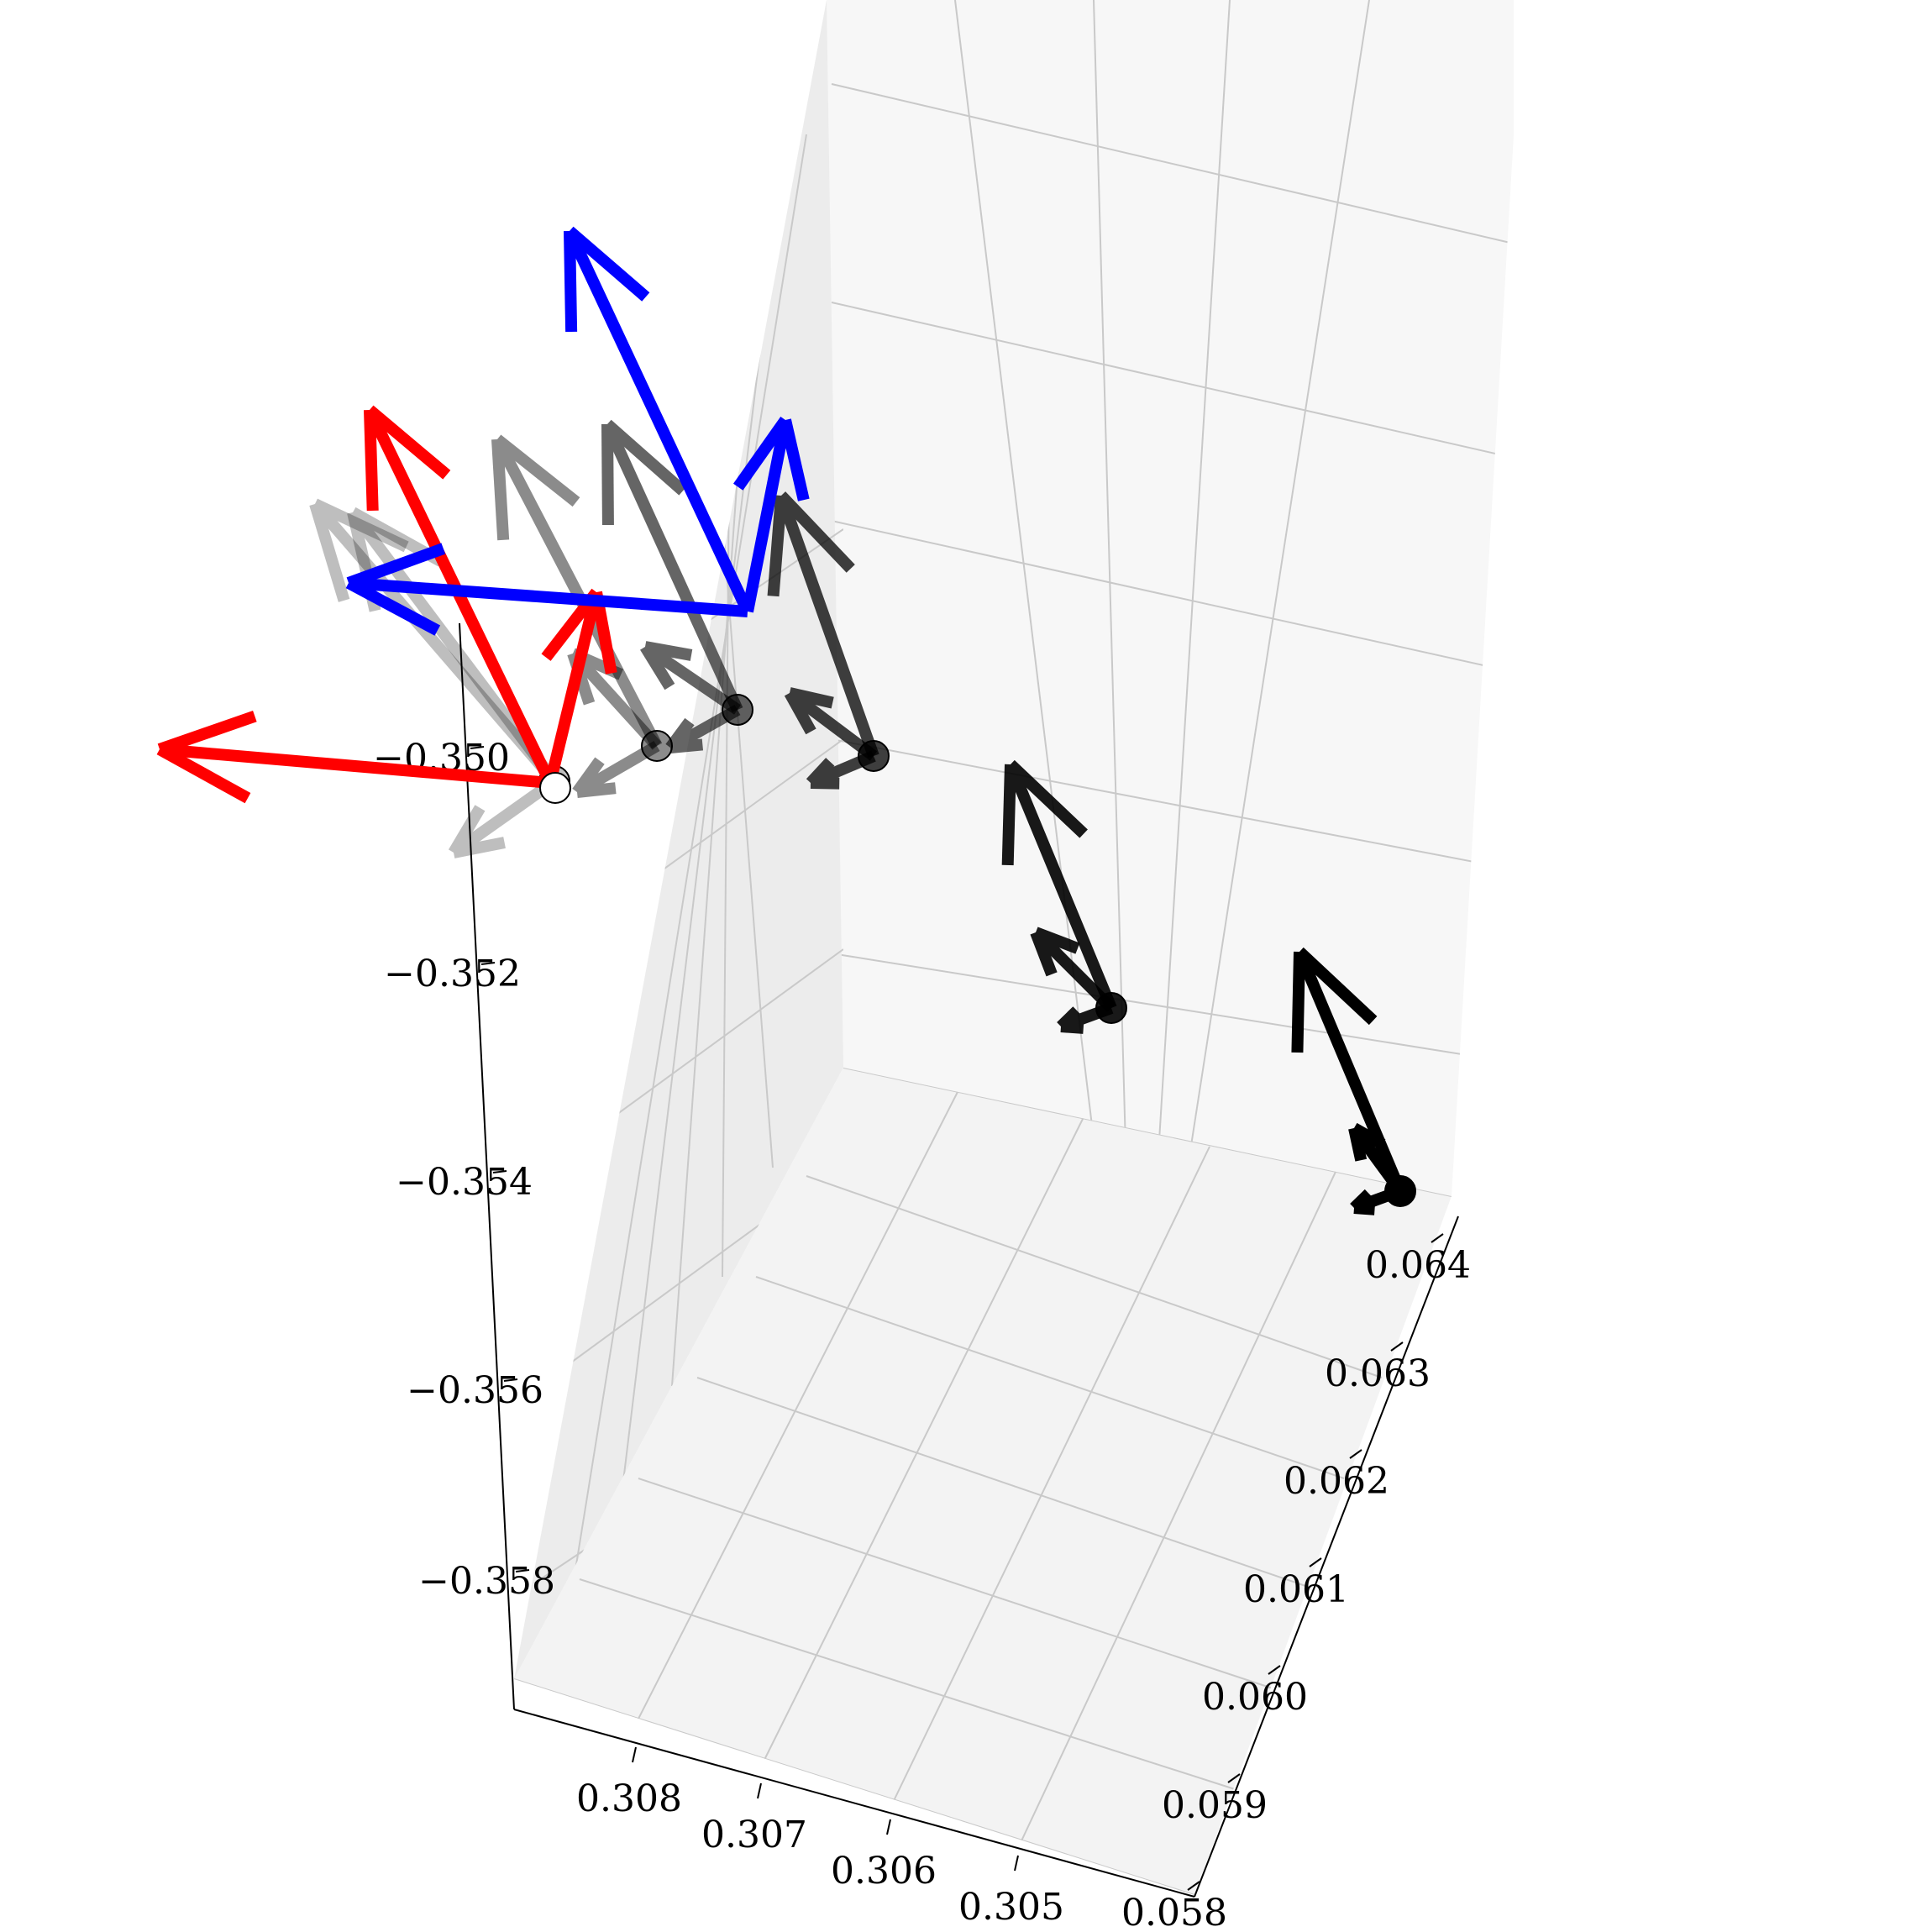  I want to click on y-tick-label: 0.063, so click(1378, 1373).